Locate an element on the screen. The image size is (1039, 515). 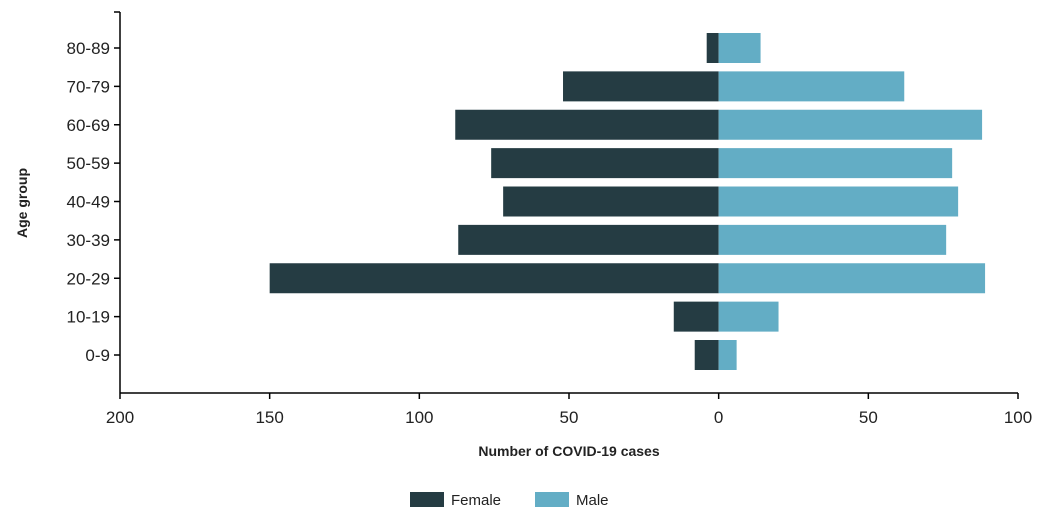
legend-swatch-female is located at coordinates (427, 499).